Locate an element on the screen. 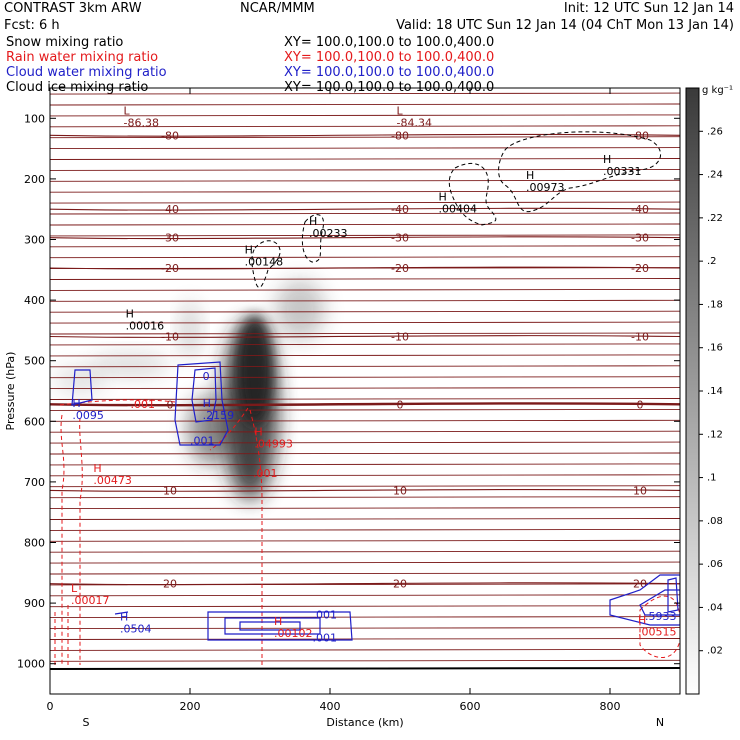  isotherm--80 is located at coordinates (365, 135).